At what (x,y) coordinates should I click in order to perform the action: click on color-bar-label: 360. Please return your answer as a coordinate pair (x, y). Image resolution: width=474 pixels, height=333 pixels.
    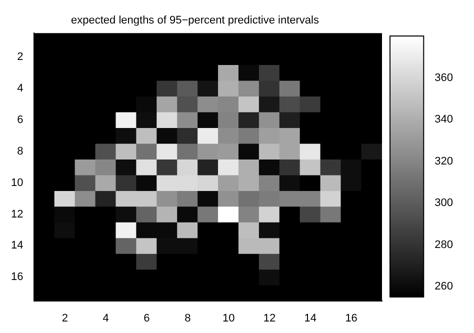
    Looking at the image, I should click on (444, 78).